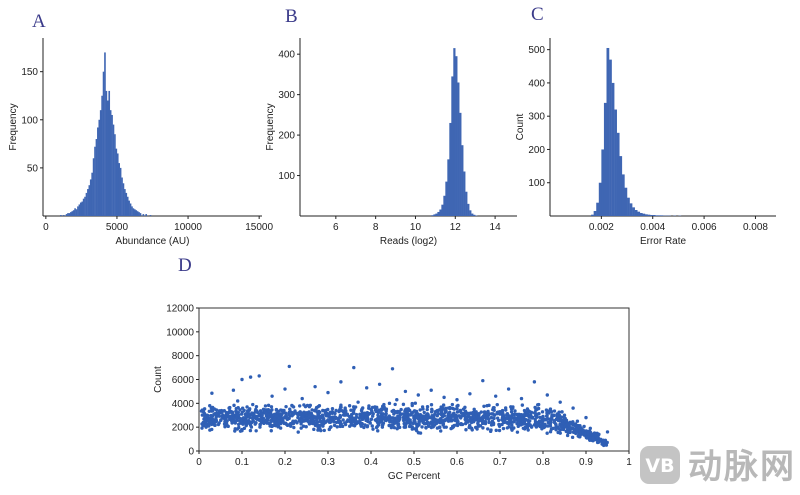  I want to click on x-axis-label: GC Percent, so click(414, 476).